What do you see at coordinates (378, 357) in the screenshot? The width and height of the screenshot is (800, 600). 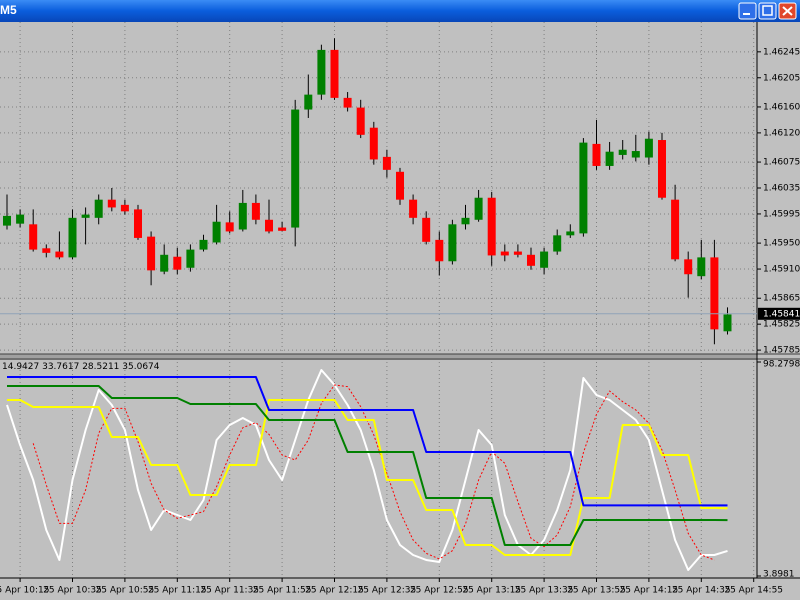 I see `pane-separator` at bounding box center [378, 357].